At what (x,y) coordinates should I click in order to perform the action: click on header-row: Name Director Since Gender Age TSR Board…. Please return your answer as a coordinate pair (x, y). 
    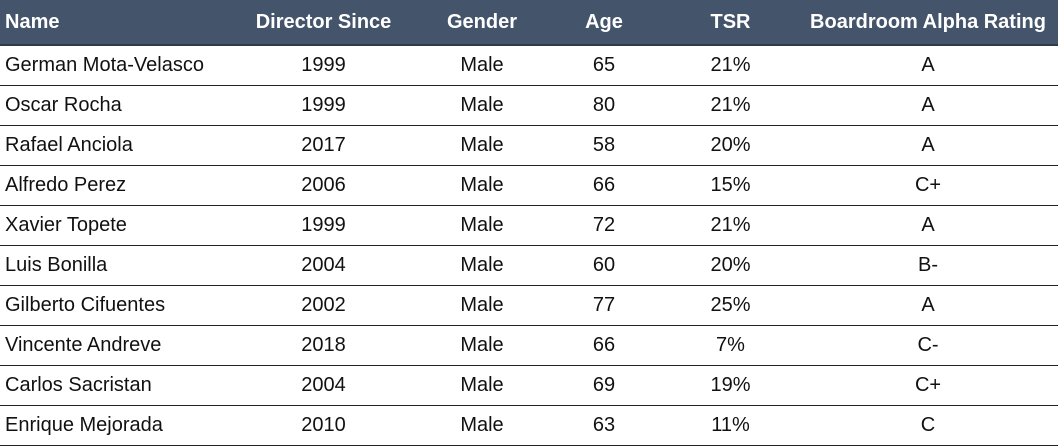
    Looking at the image, I should click on (529, 23).